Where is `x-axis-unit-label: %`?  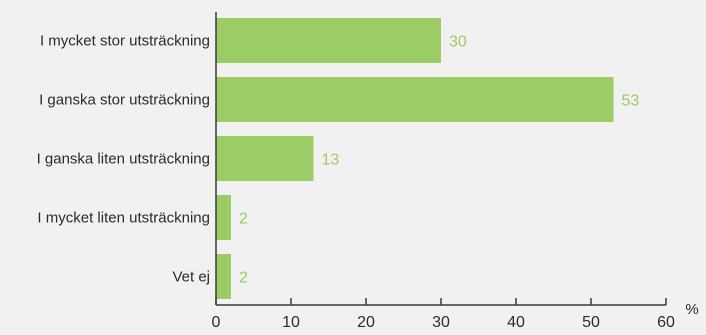 x-axis-unit-label: % is located at coordinates (691, 309).